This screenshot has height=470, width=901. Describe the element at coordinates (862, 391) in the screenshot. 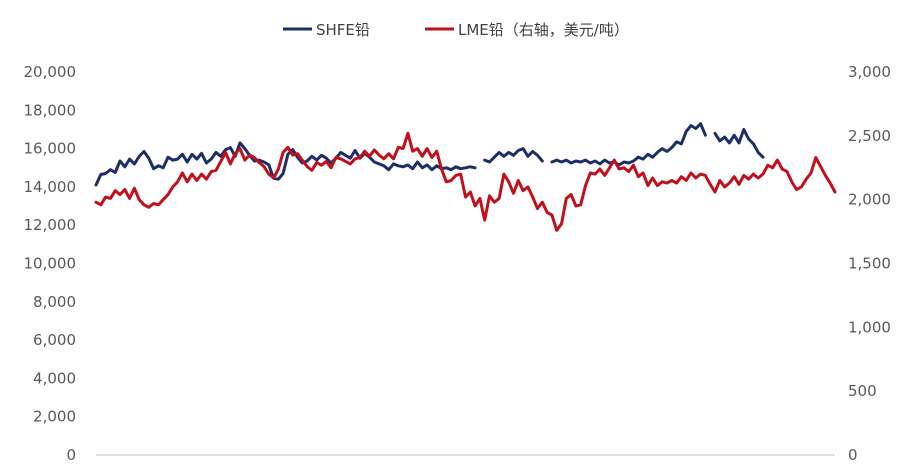

I see `y-right-tick-label: 500` at that location.